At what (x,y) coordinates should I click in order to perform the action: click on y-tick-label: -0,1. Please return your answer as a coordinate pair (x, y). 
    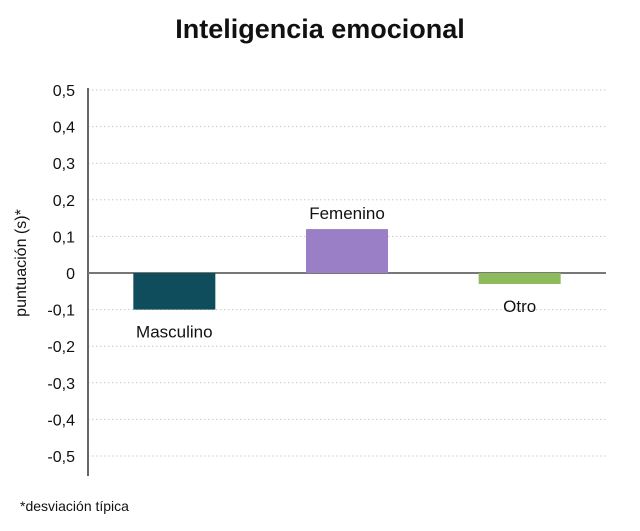
    Looking at the image, I should click on (61, 311).